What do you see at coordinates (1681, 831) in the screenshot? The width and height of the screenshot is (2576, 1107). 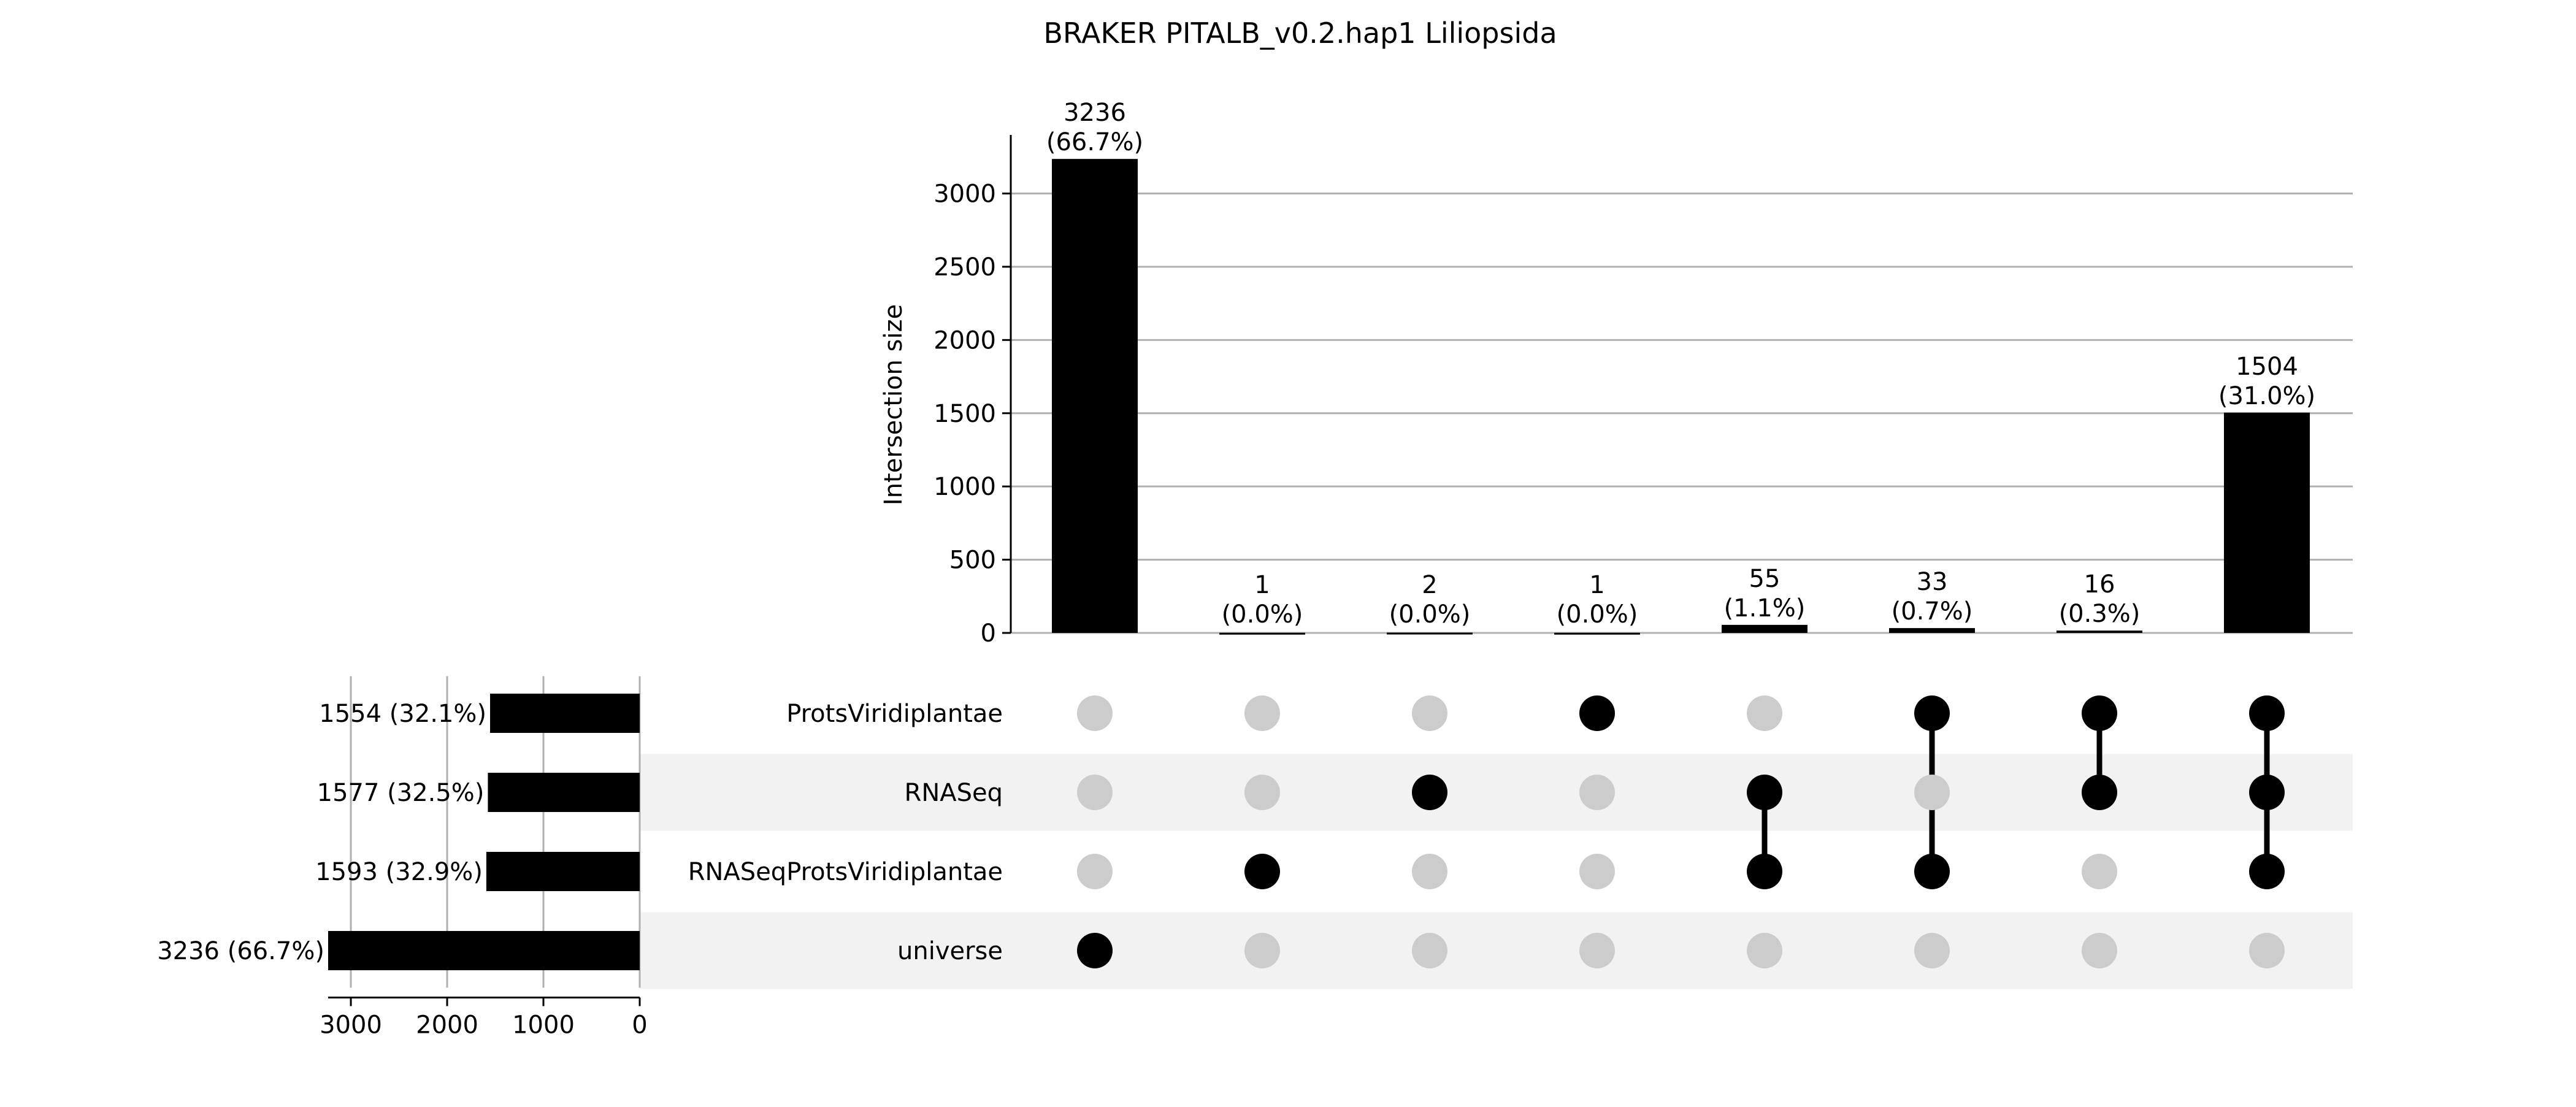 I see `membership-matrix` at bounding box center [1681, 831].